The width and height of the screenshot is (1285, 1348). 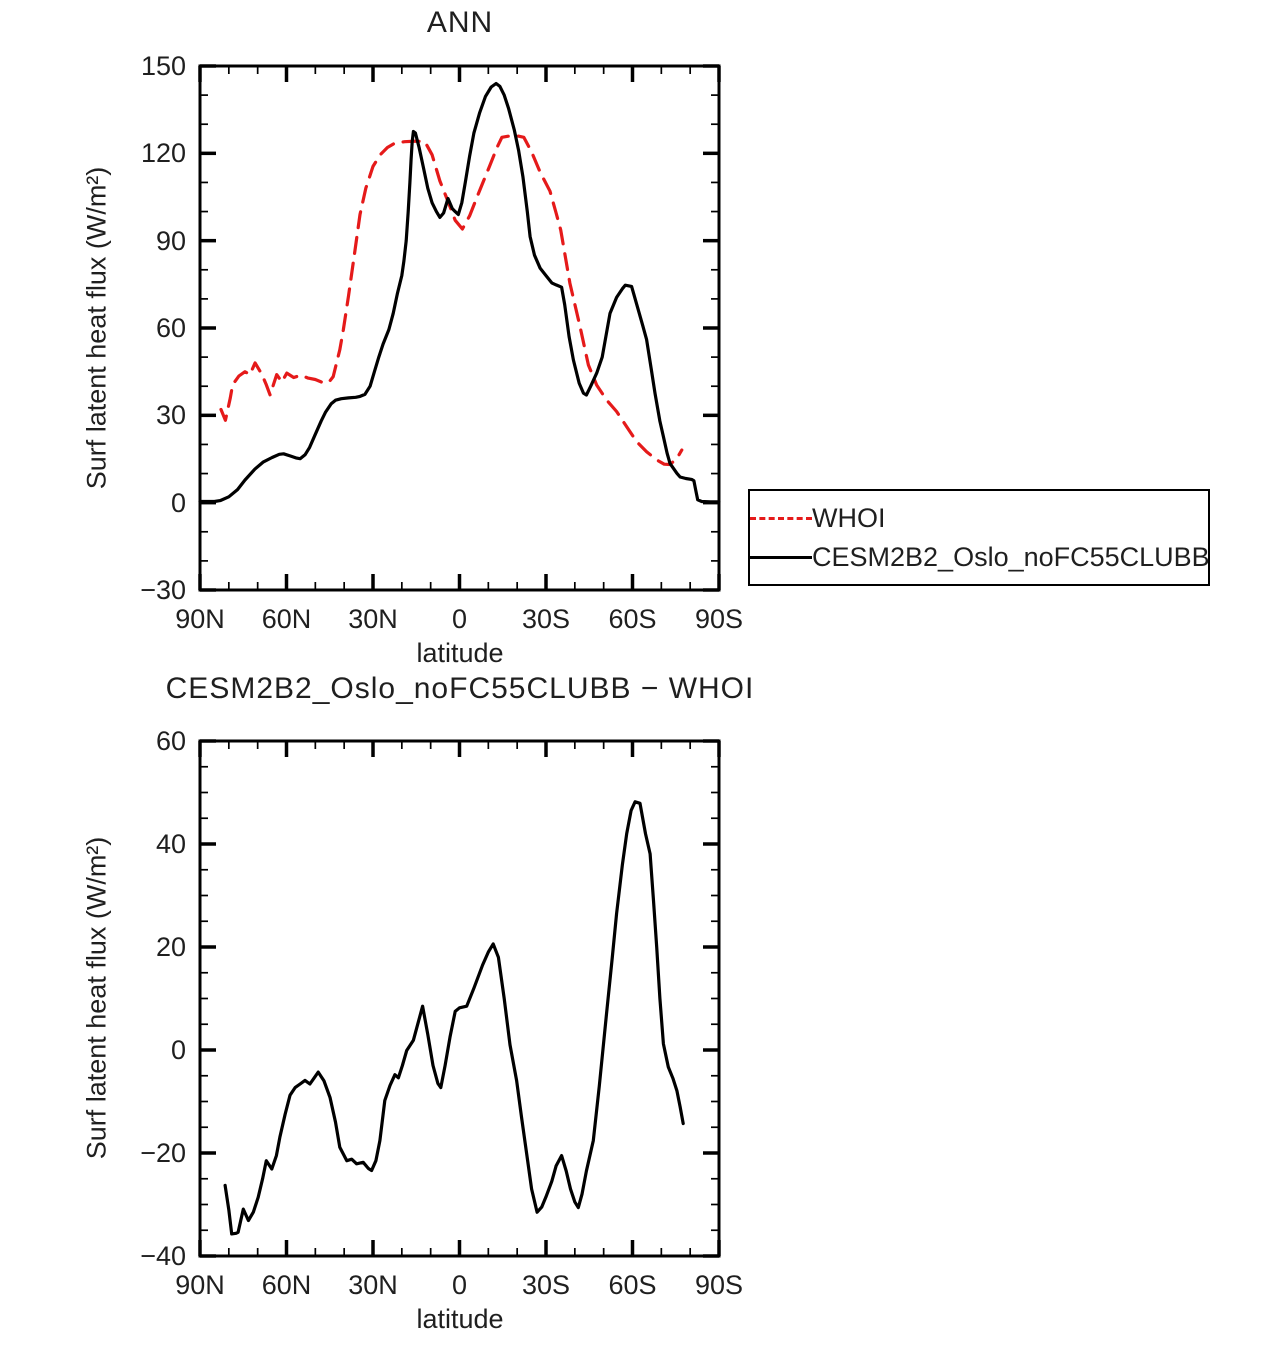 What do you see at coordinates (170, 415) in the screenshot?
I see `y-tick-label: 30` at bounding box center [170, 415].